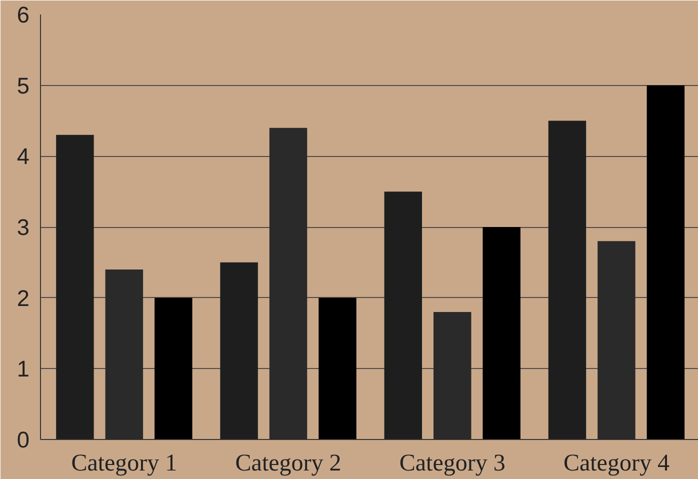  What do you see at coordinates (23, 156) in the screenshot?
I see `y-tick-label: 4` at bounding box center [23, 156].